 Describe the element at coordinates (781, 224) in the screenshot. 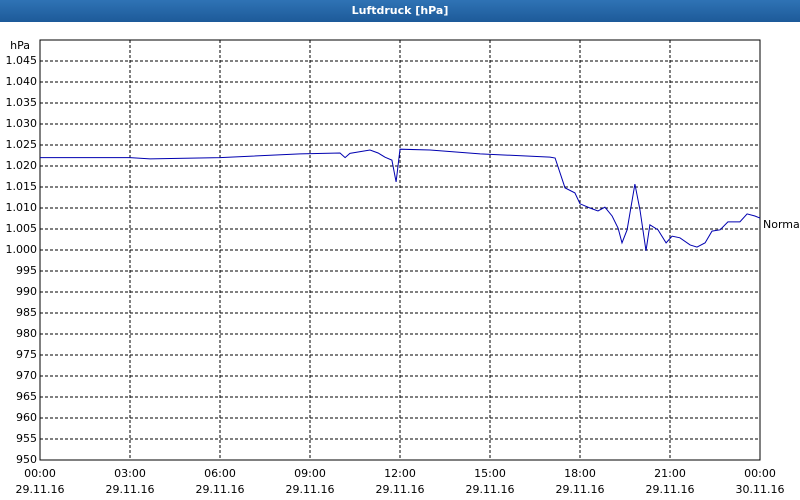

I see `series-label: Normal` at that location.